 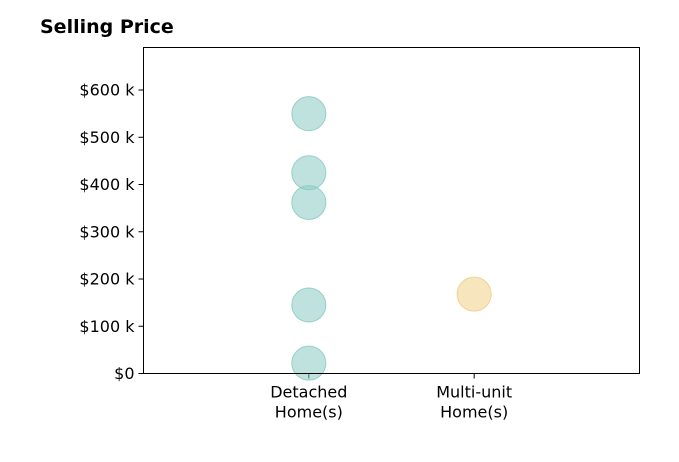 I want to click on y-tick-label: $300 k, so click(x=107, y=231).